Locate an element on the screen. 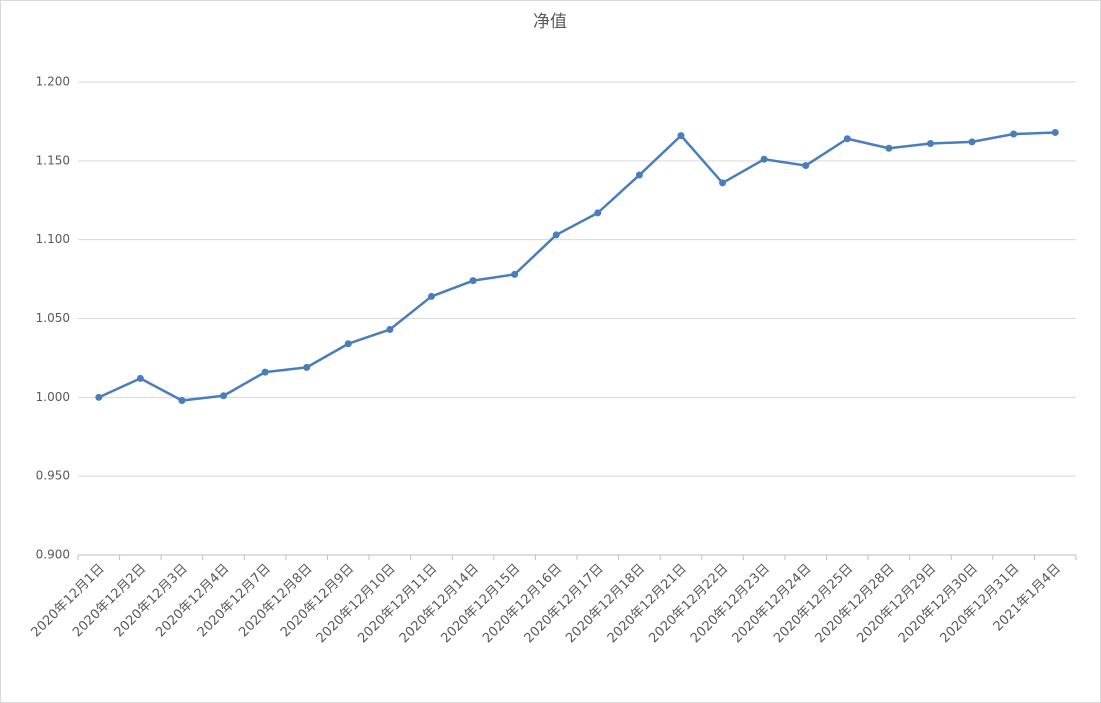 Image resolution: width=1101 pixels, height=703 pixels. y-tick-label: 0.900 is located at coordinates (53, 555).